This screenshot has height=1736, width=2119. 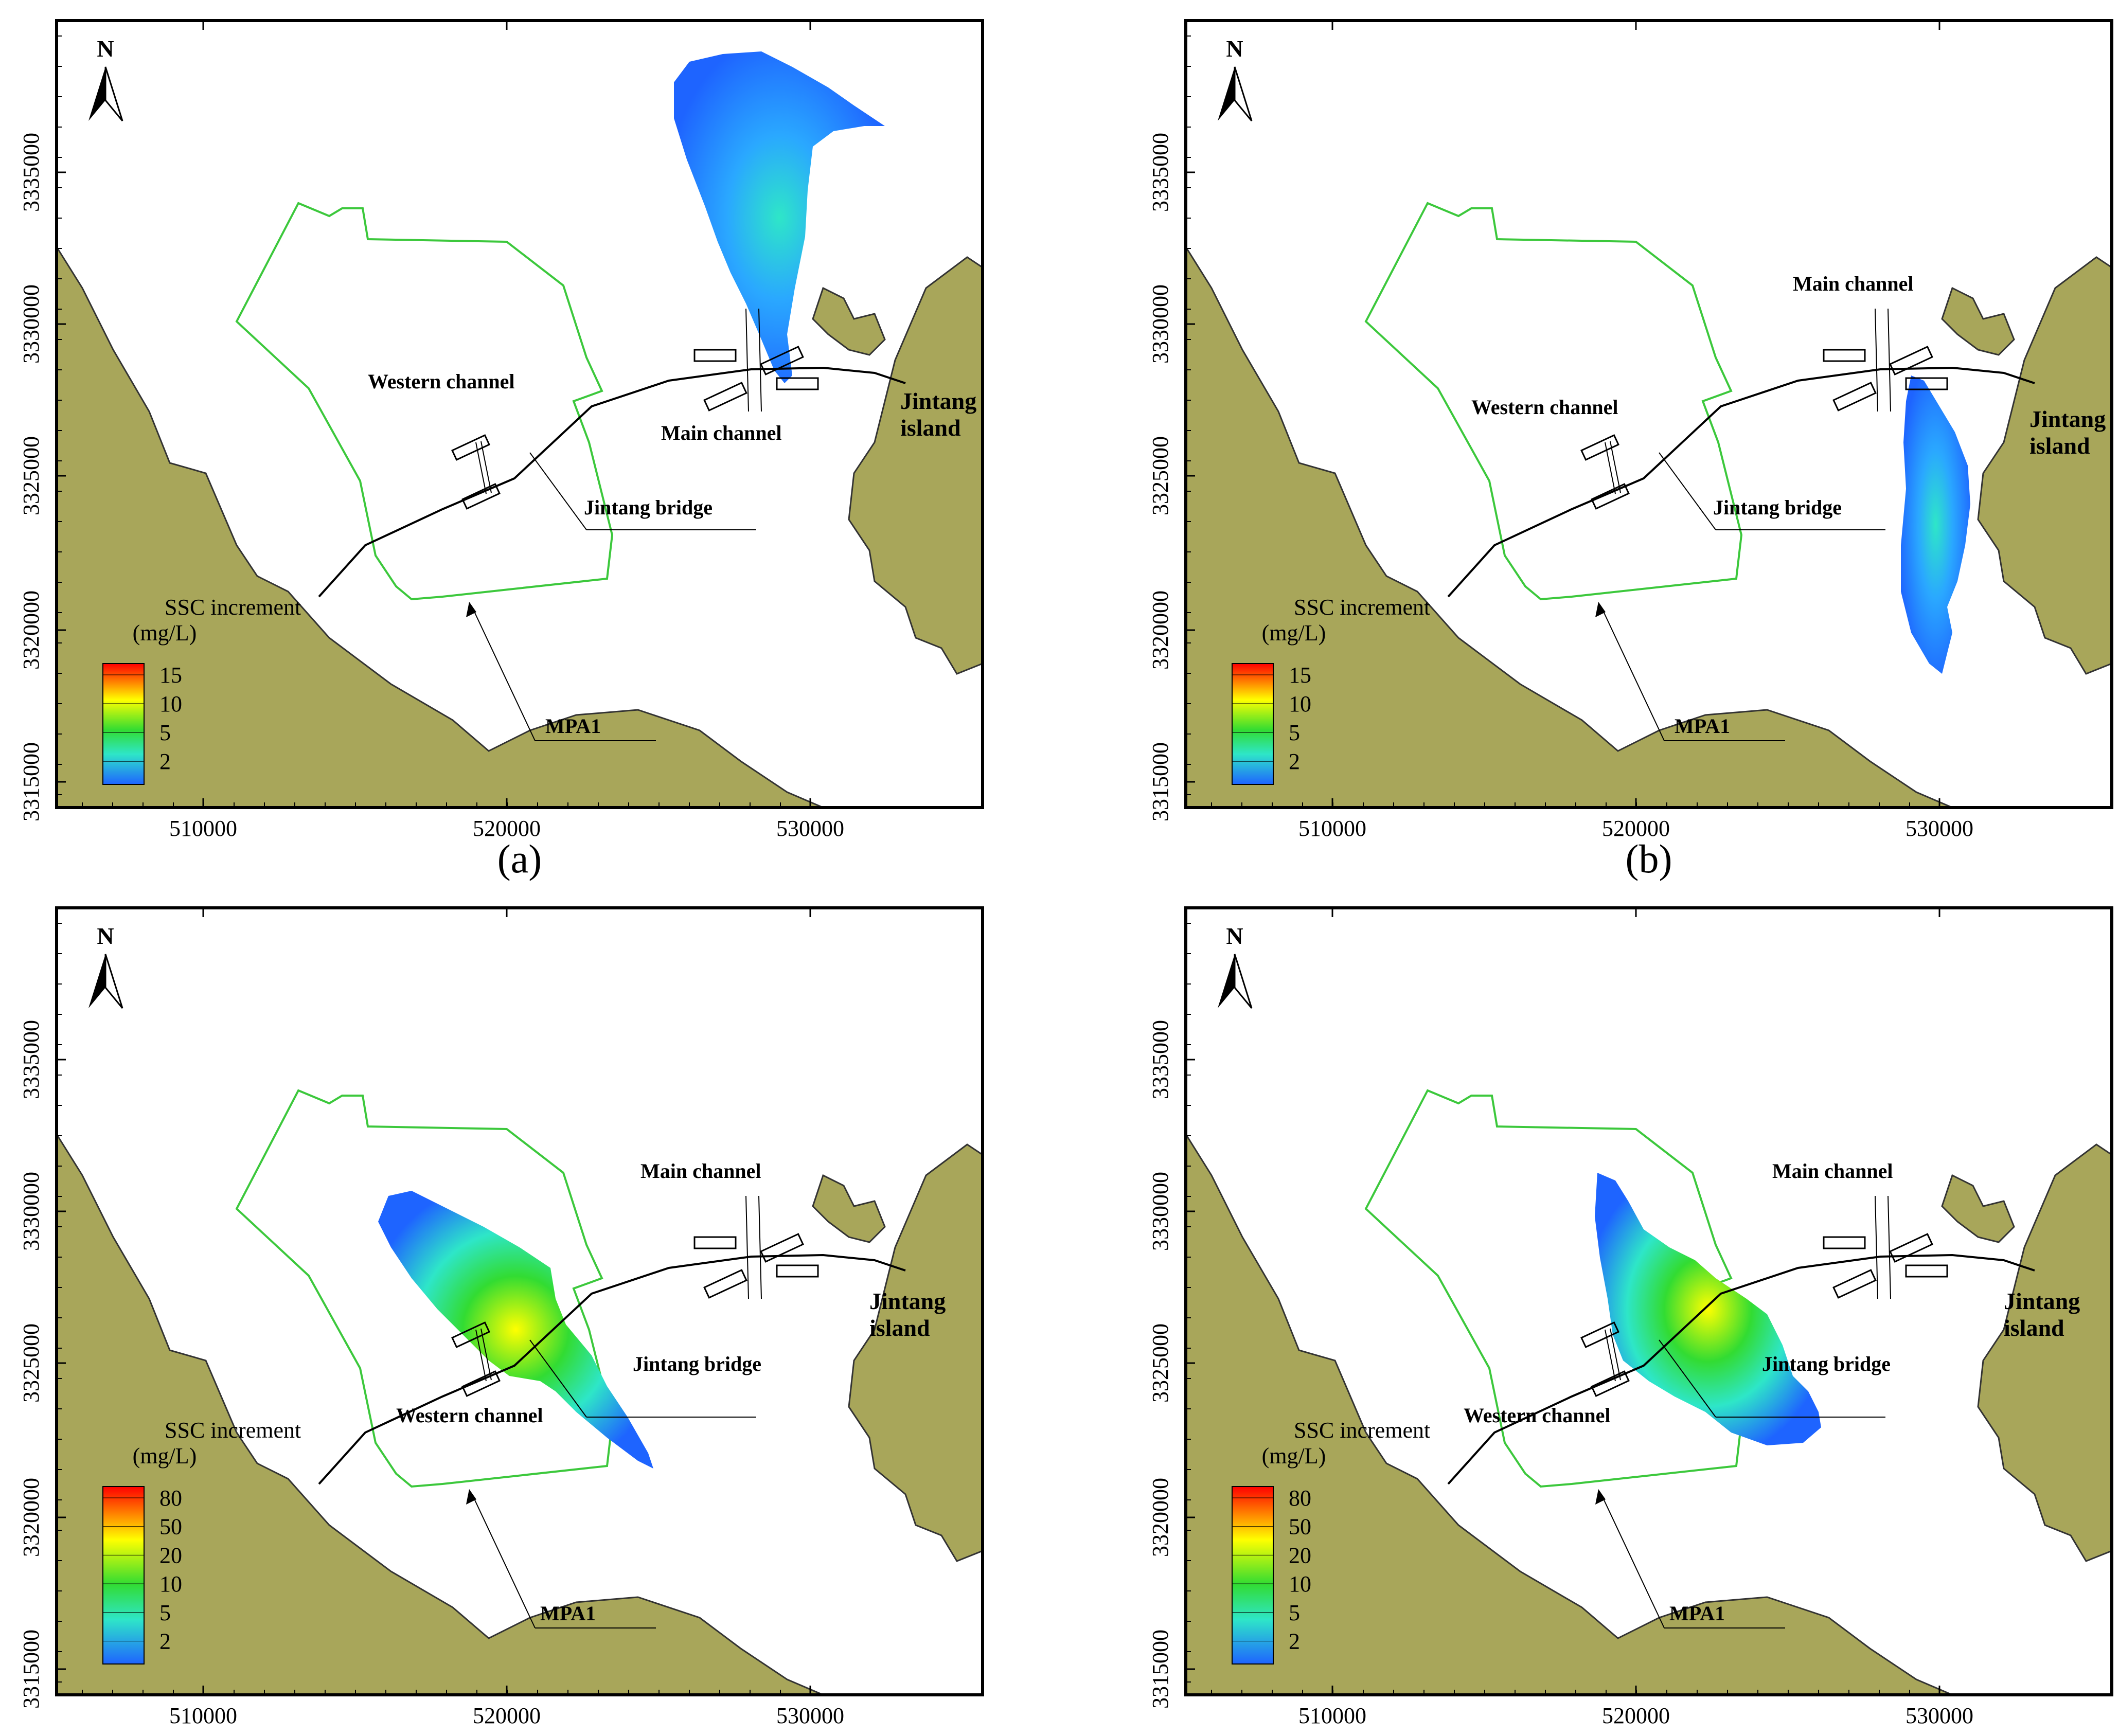 I want to click on x-tick-520000: 520000, so click(x=1636, y=1715).